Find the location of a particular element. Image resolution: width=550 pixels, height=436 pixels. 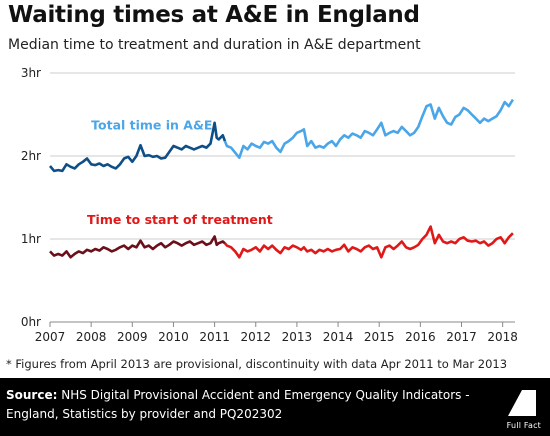

total-series-label: Total time in A&E is located at coordinates (151, 124).